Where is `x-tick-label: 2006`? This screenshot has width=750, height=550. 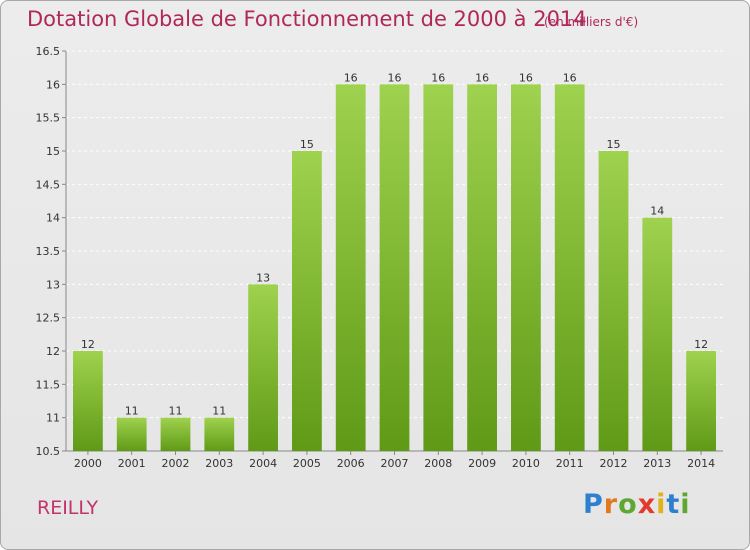
x-tick-label: 2006 is located at coordinates (351, 463).